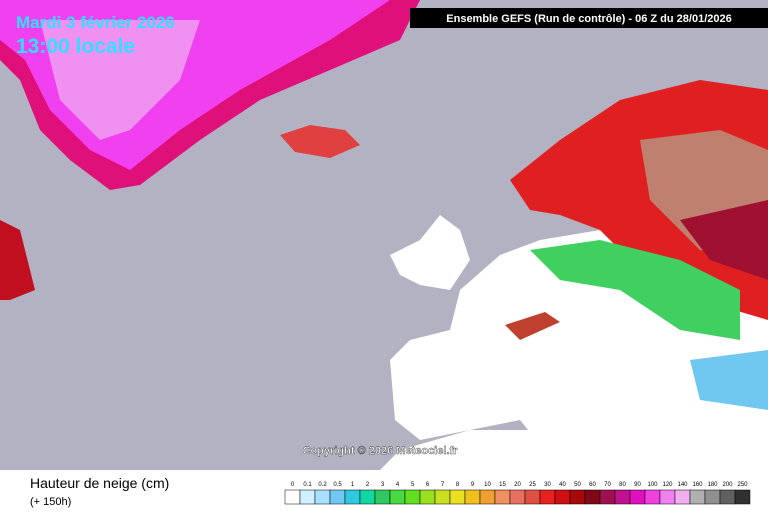  Describe the element at coordinates (99, 483) in the screenshot. I see `legend-title: Hauteur de neige (cm)` at that location.